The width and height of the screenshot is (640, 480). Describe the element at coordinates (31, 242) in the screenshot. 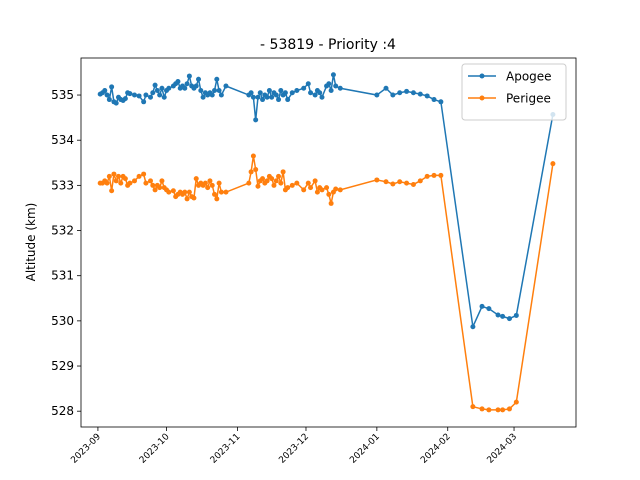

I see `y-axis-label: Altitude (km)` at that location.